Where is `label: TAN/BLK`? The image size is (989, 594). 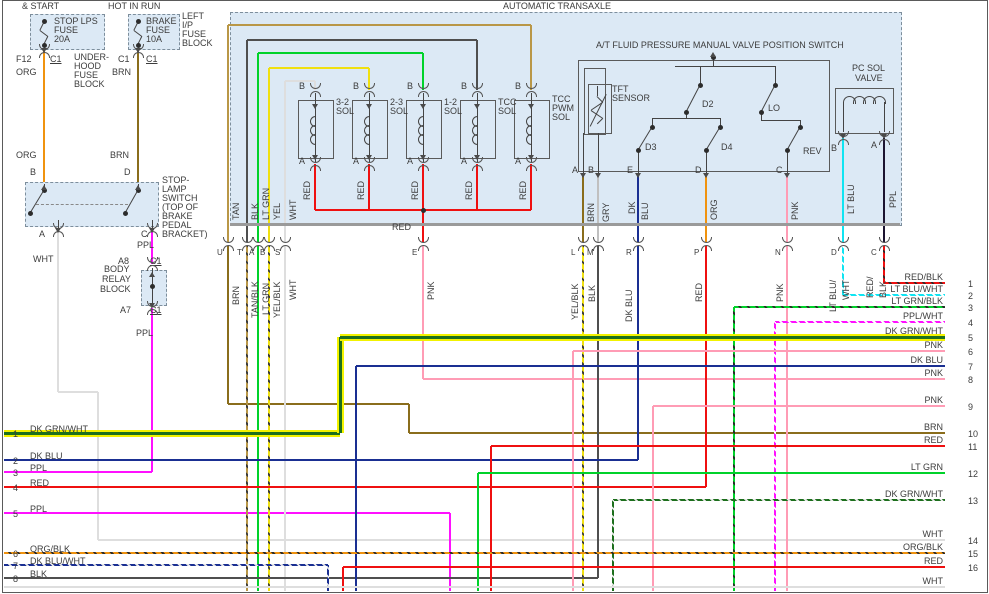
label: TAN/BLK is located at coordinates (255, 299).